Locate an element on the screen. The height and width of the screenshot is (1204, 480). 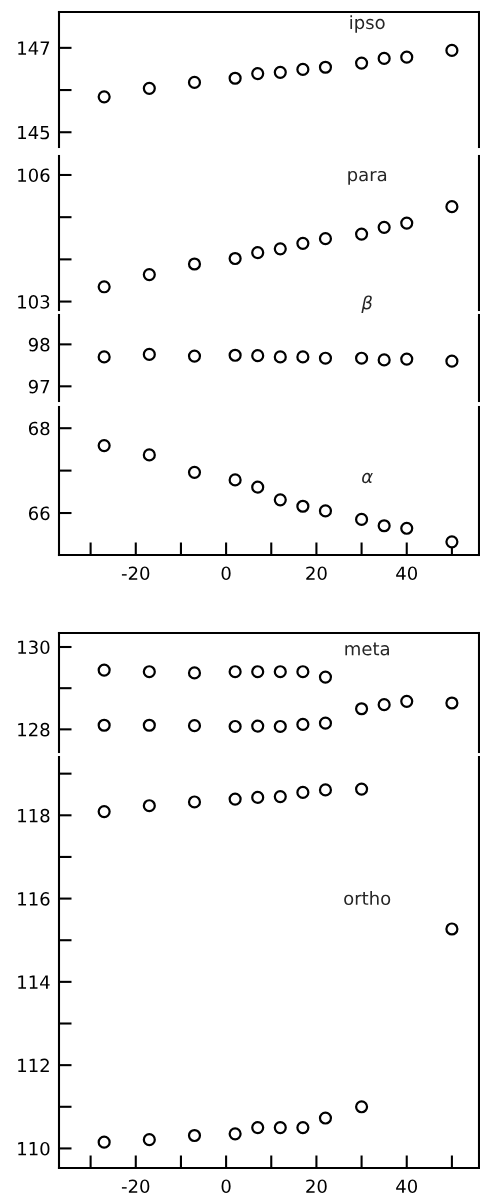
text: para is located at coordinates (367, 177).